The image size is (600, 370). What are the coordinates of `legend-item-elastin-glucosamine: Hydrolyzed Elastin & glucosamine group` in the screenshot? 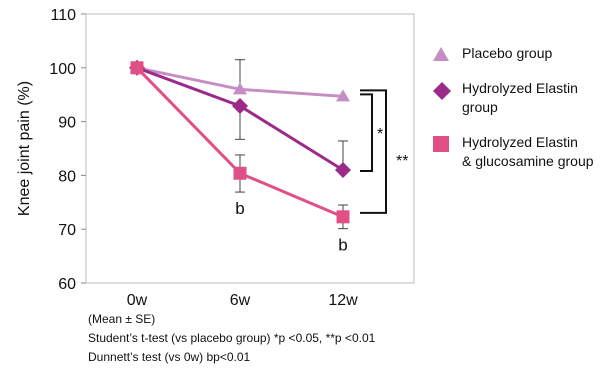 It's located at (516, 152).